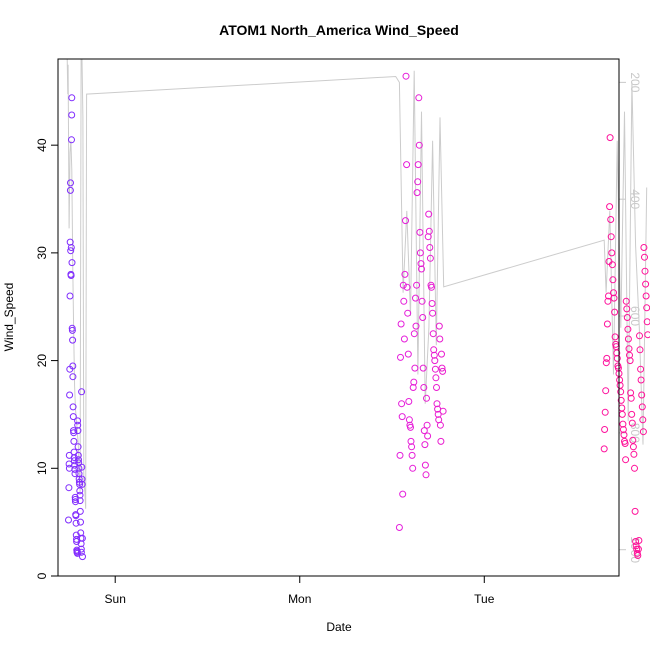 This screenshot has width=650, height=650. What do you see at coordinates (339, 627) in the screenshot?
I see `x-axis-label: Date` at bounding box center [339, 627].